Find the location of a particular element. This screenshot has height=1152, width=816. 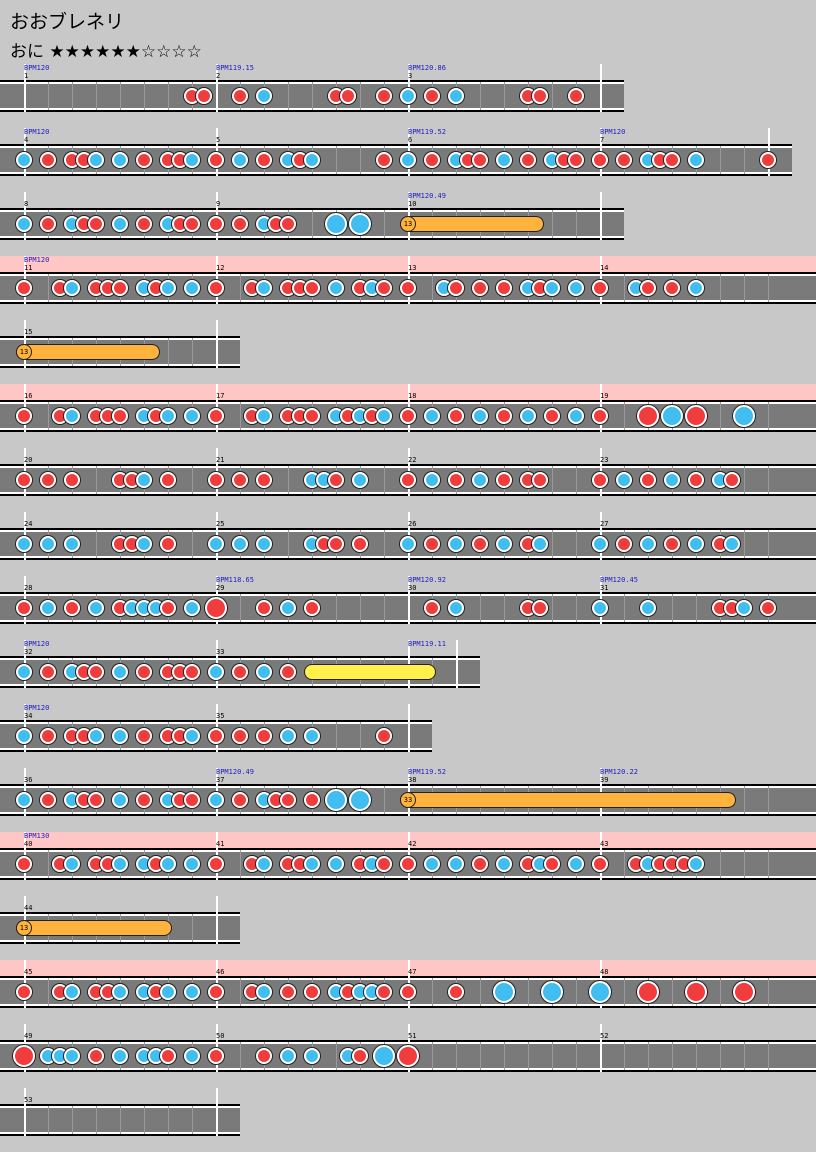

measure-number: 28 is located at coordinates (28, 588).